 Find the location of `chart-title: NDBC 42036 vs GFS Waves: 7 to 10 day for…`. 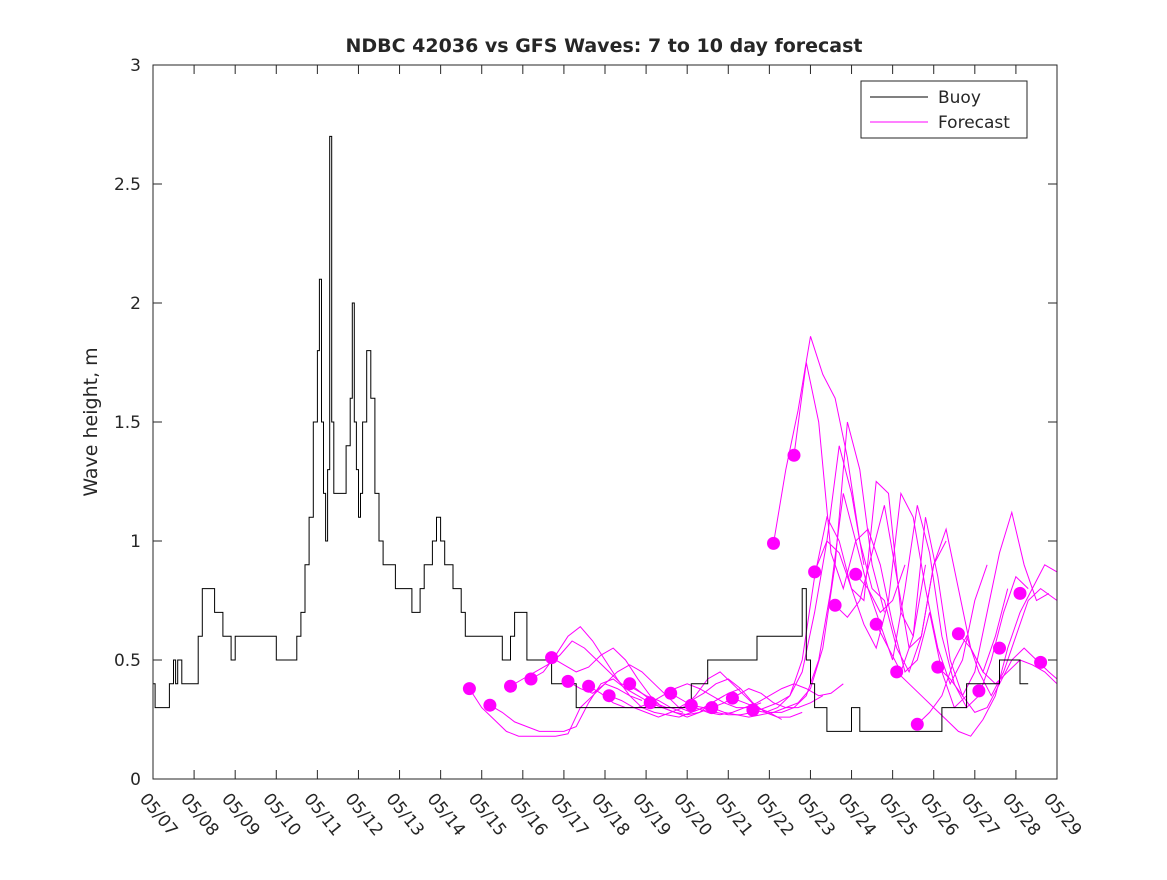

chart-title: NDBC 42036 vs GFS Waves: 7 to 10 day for… is located at coordinates (603, 46).